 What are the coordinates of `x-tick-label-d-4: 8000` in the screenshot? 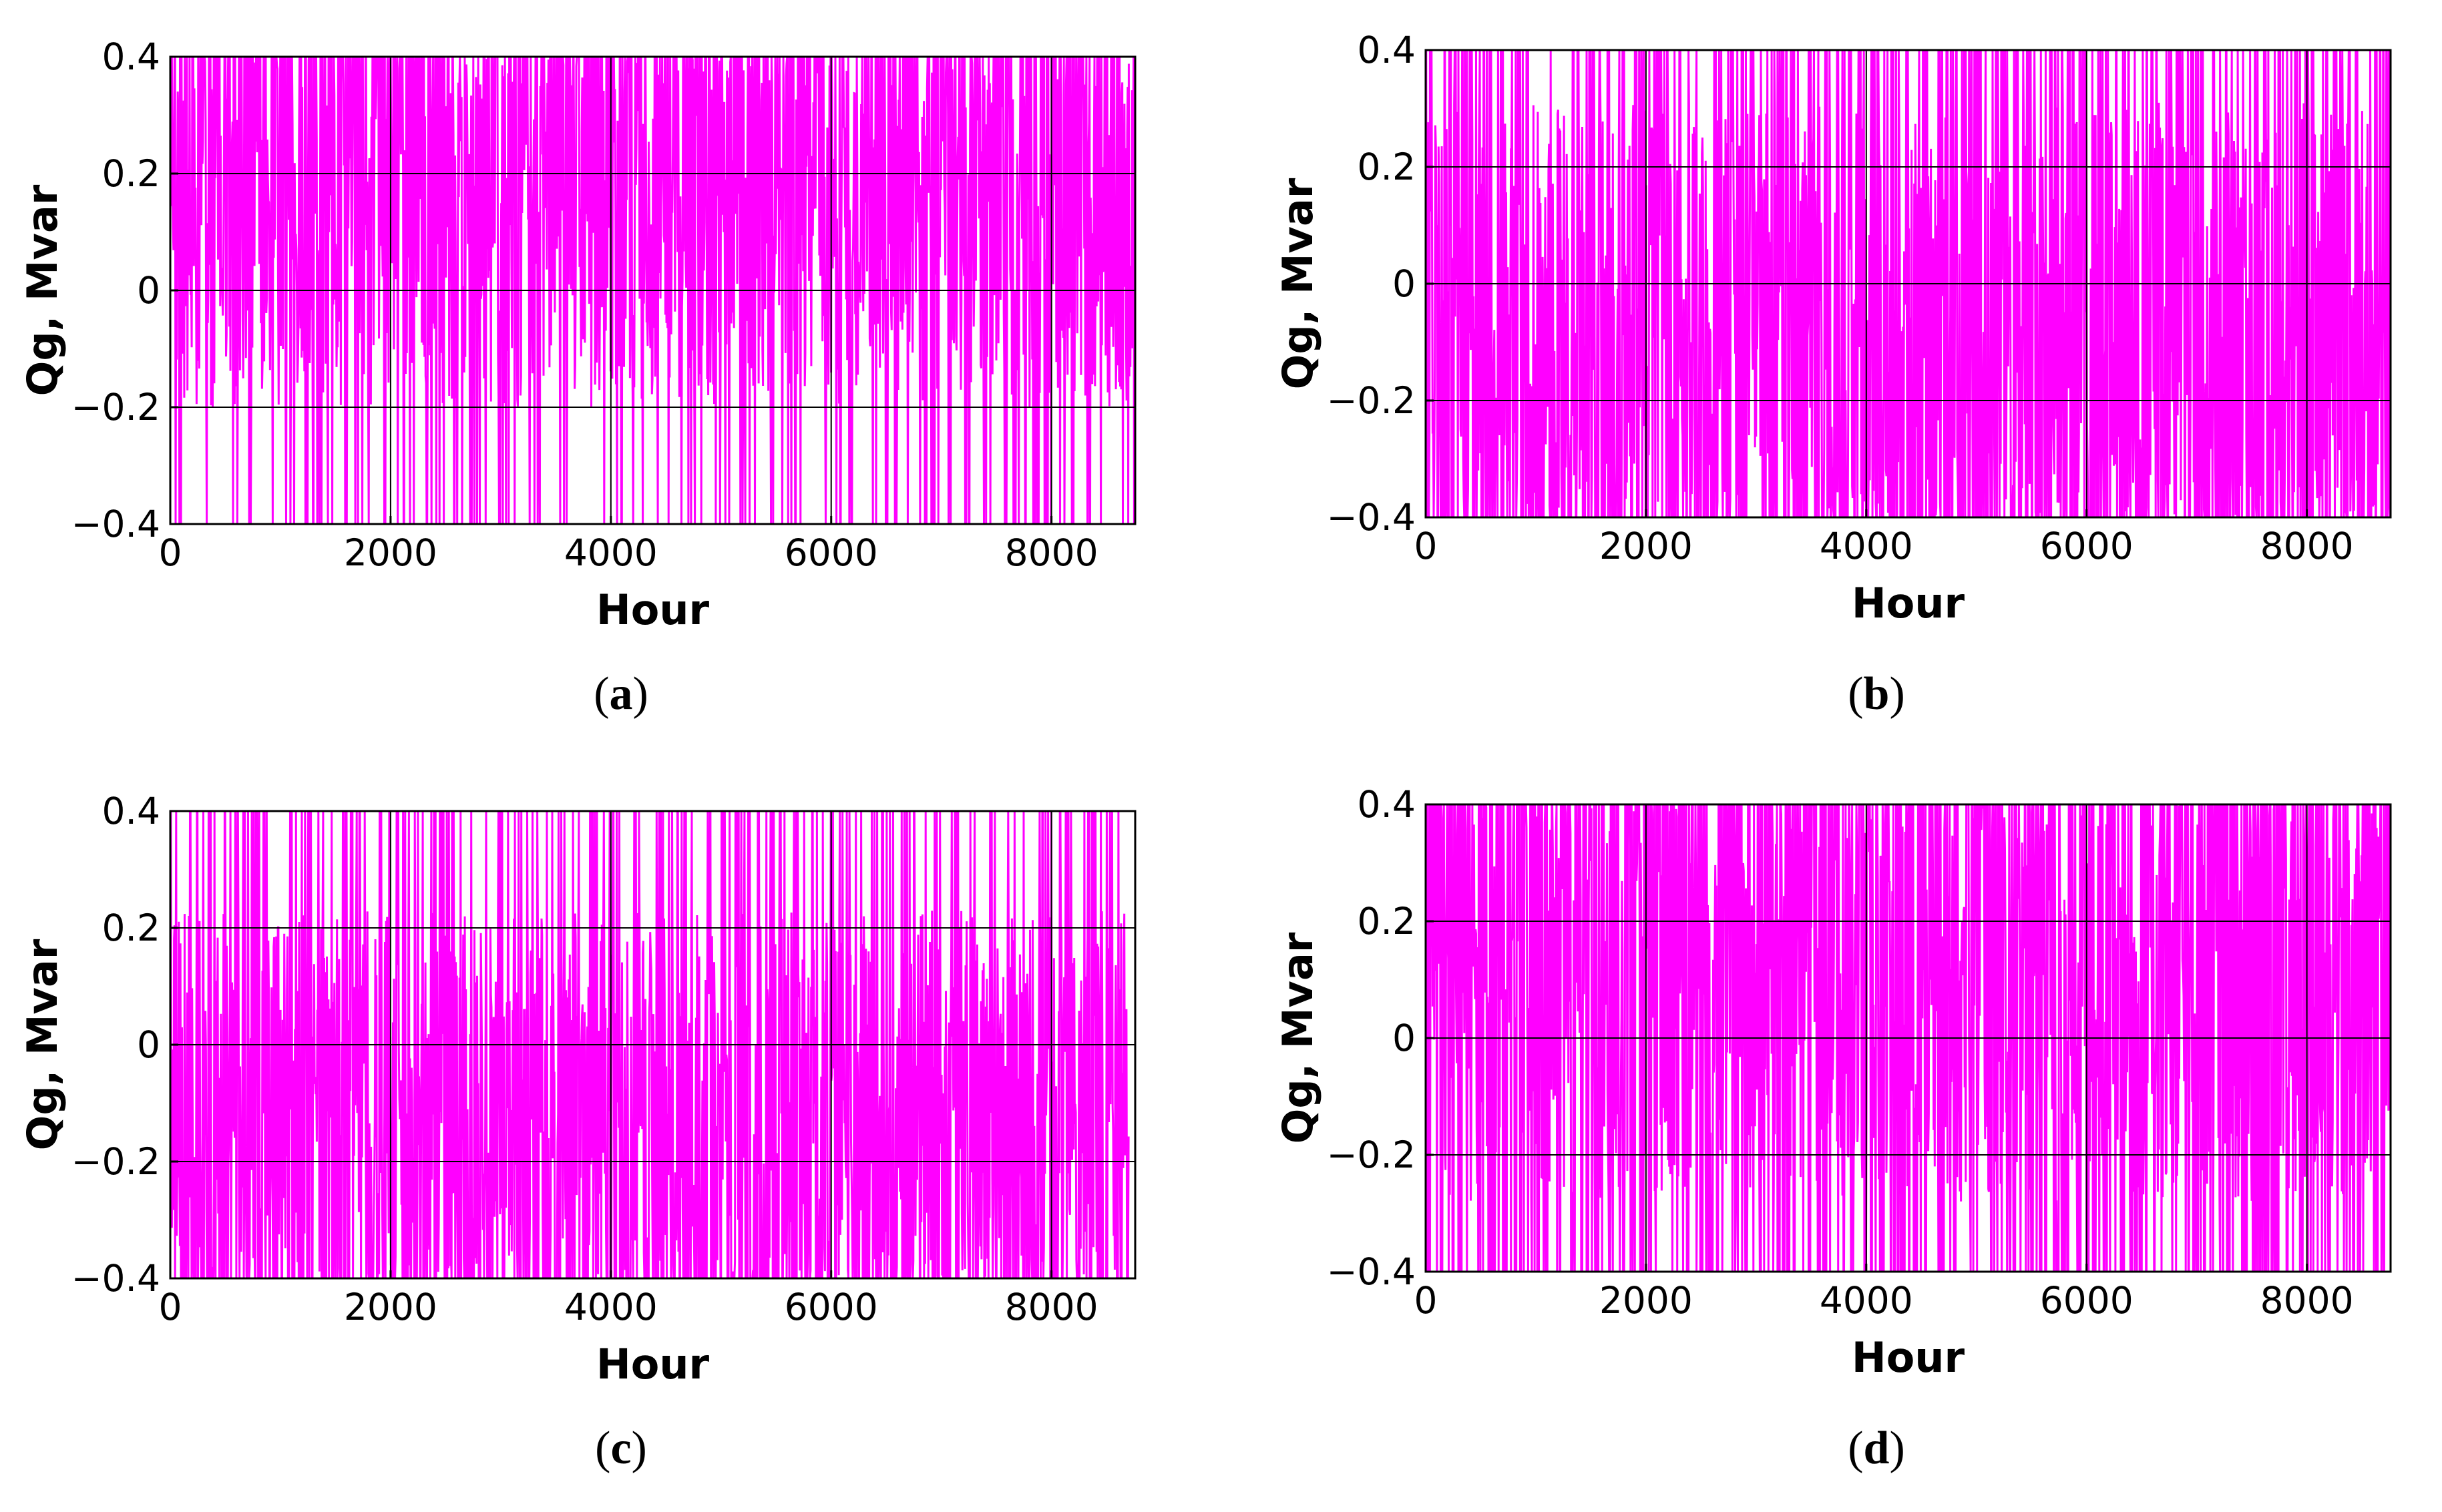 It's located at (2307, 1300).